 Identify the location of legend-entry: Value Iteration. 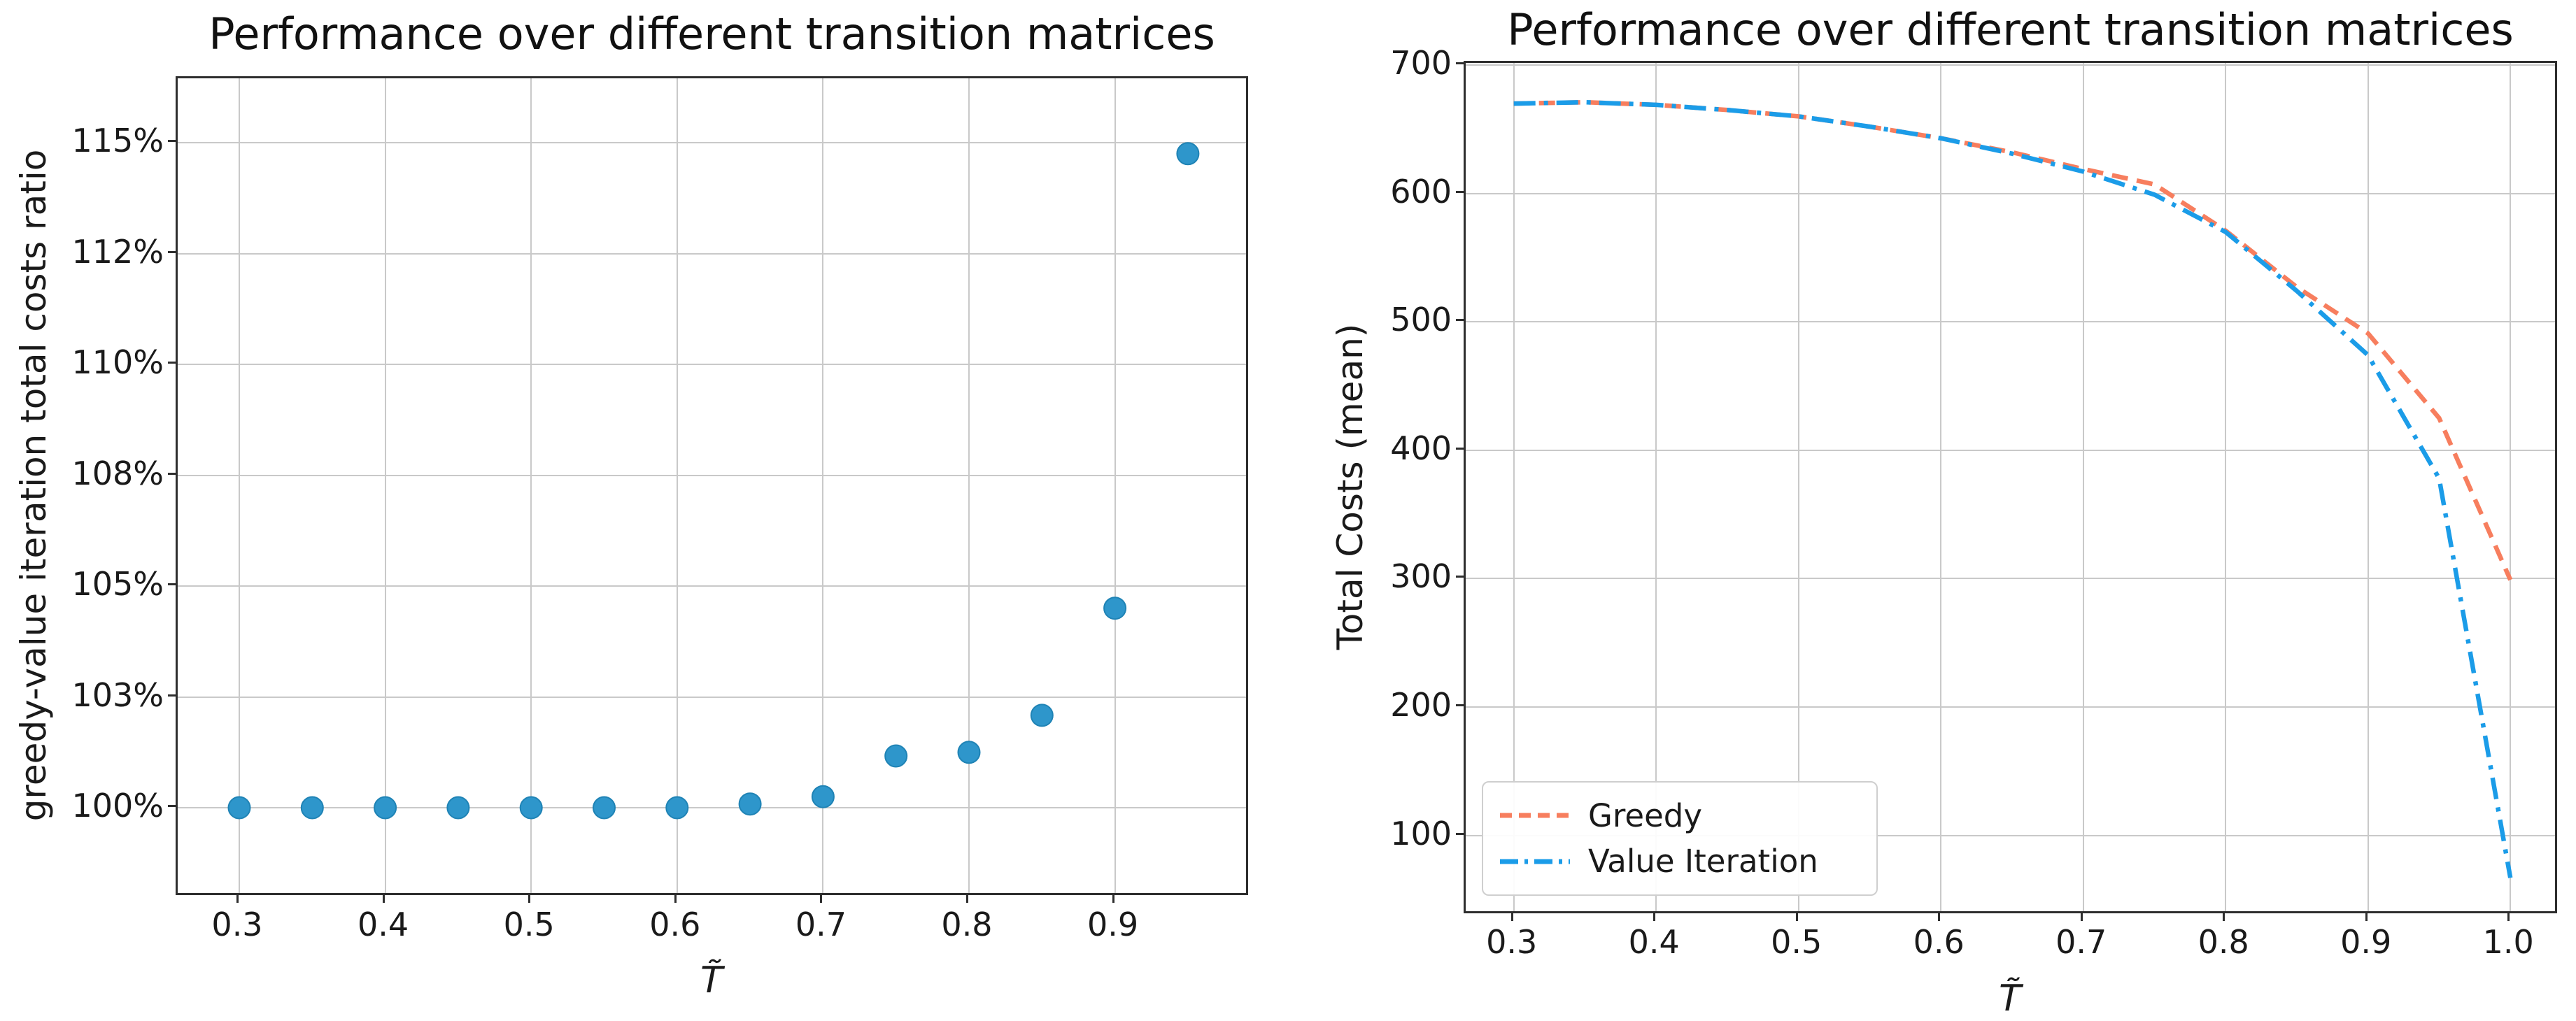
(1680, 861).